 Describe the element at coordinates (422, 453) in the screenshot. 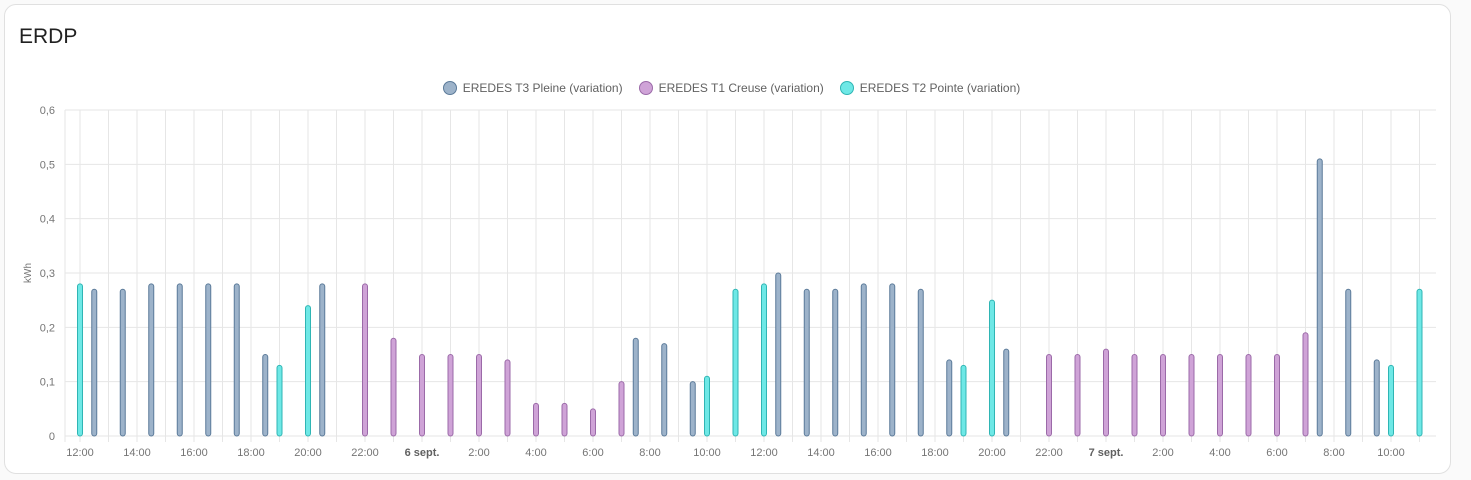

I see `x-tick-label-date: 6 sept.` at that location.